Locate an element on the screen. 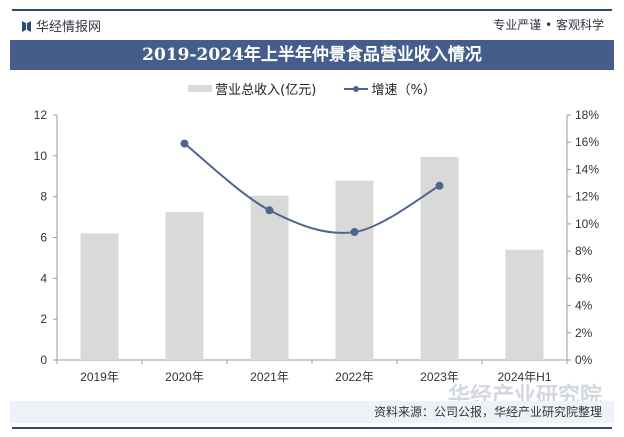  bottom-rule is located at coordinates (312, 428).